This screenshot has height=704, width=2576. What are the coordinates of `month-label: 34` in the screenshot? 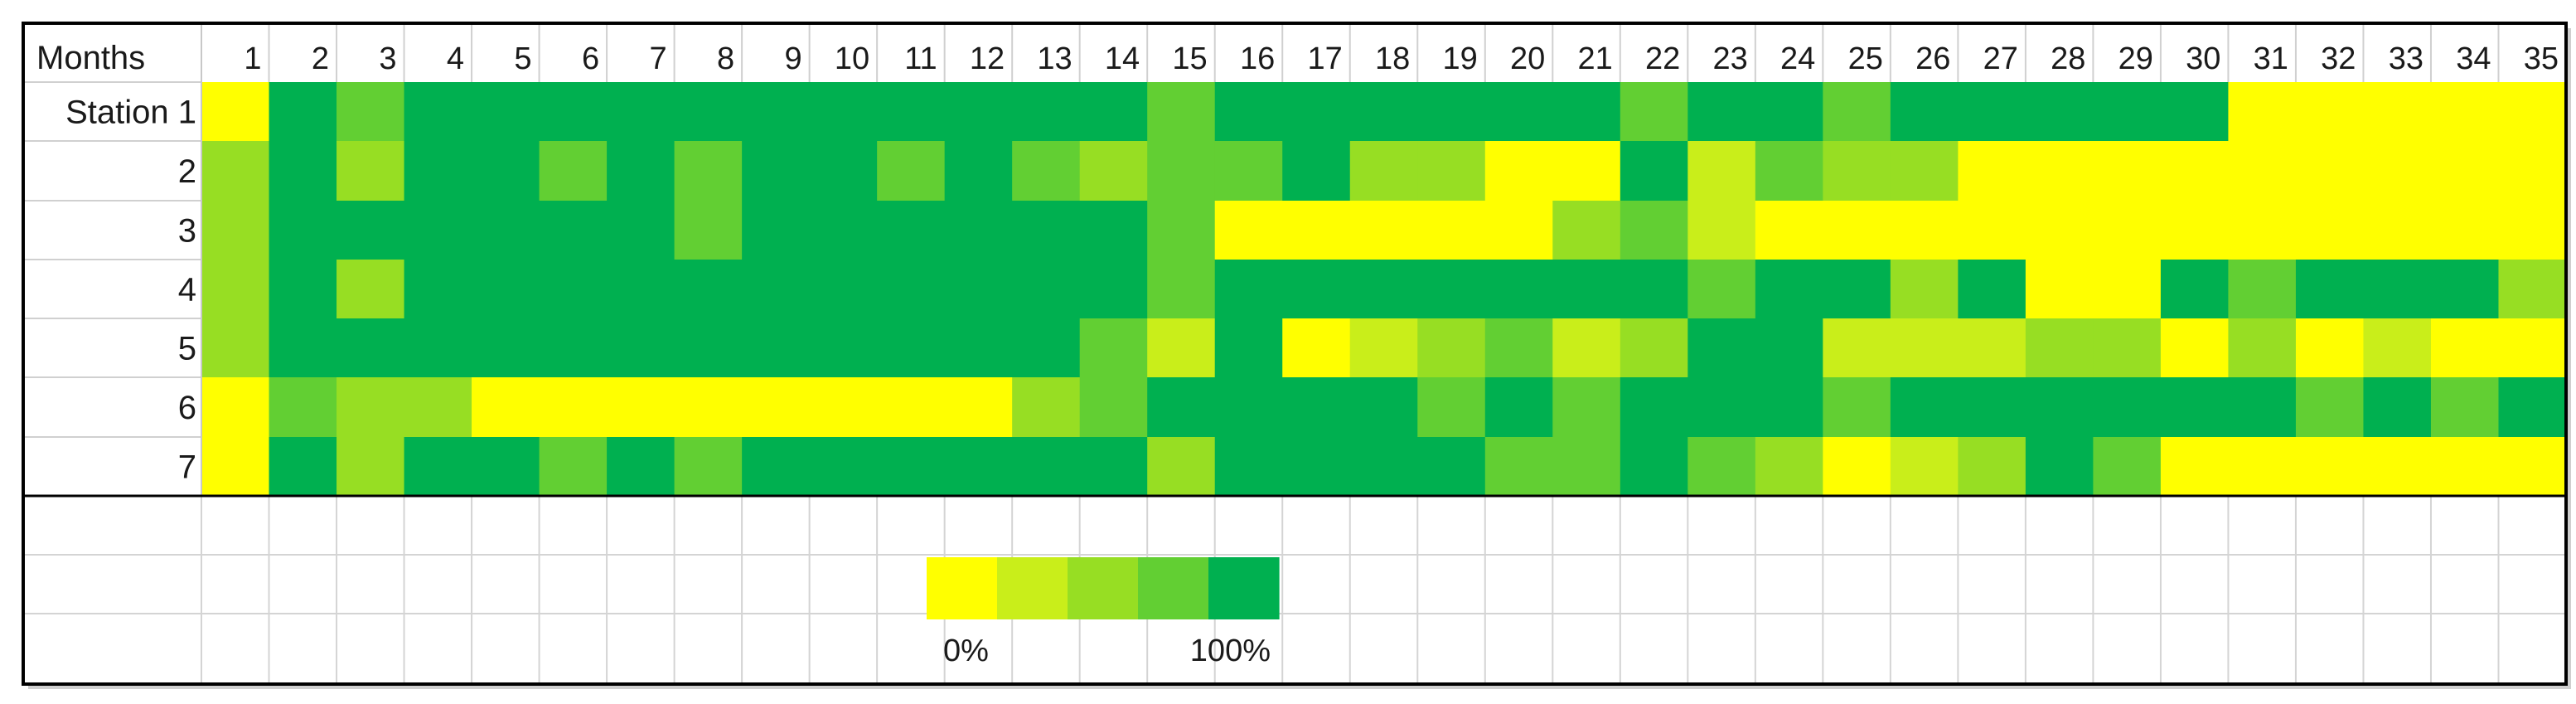 It's located at (2473, 59).